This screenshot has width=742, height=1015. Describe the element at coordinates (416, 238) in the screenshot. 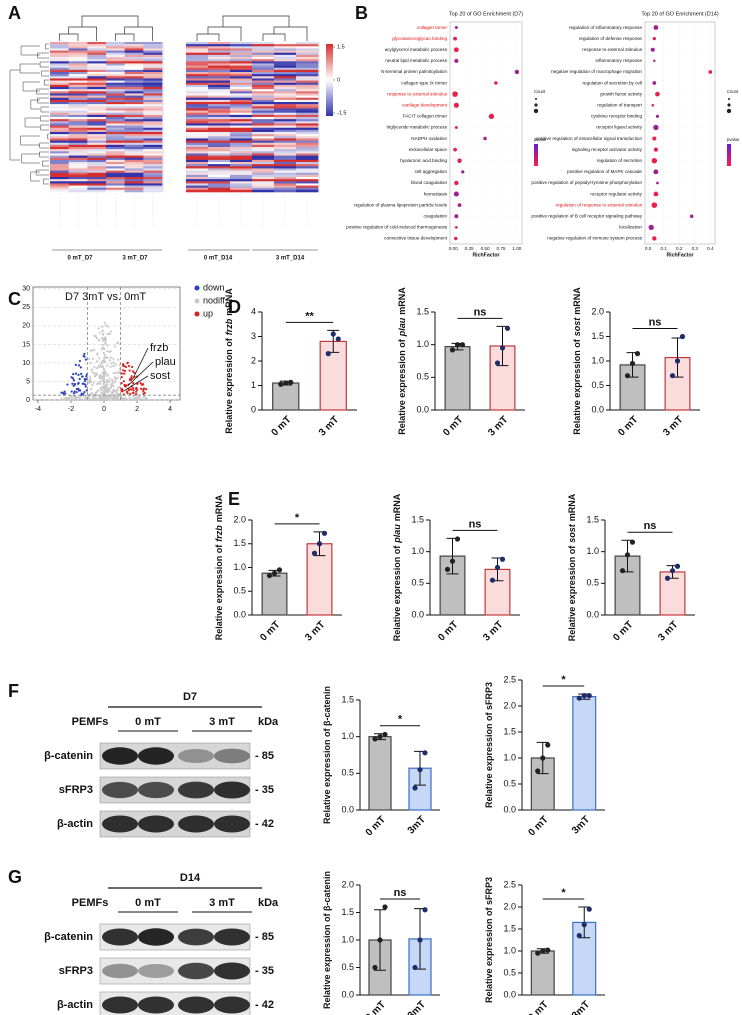

I see `go-term: connective tissue development` at that location.